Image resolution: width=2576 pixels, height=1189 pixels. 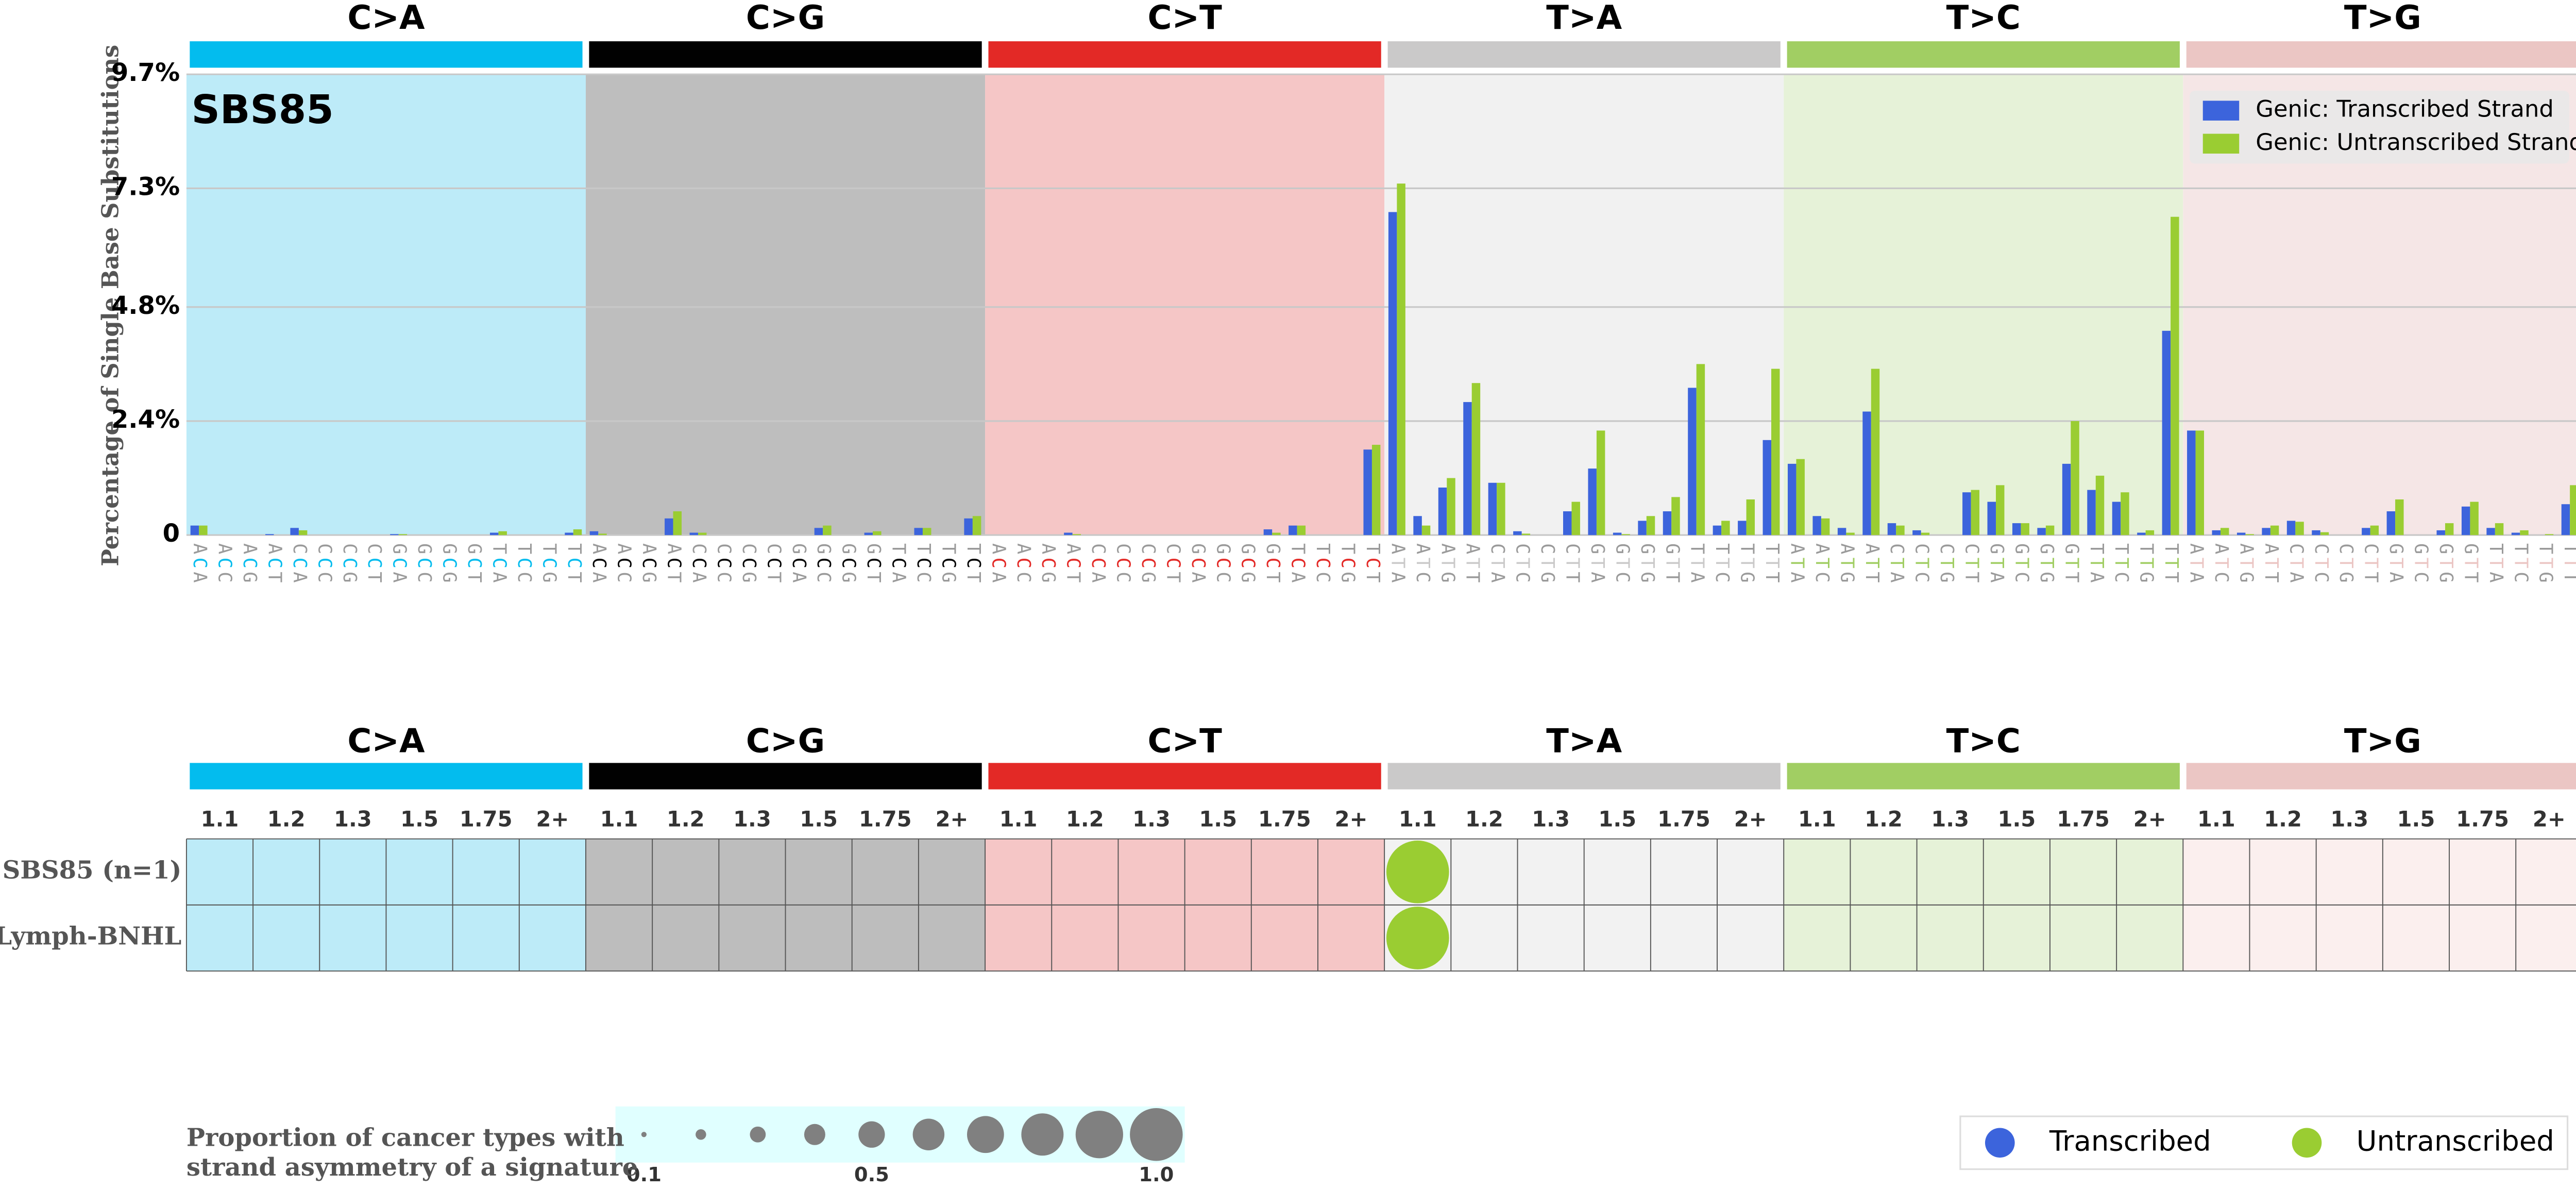 What do you see at coordinates (374, 564) in the screenshot?
I see `x-tick-label: CCT` at bounding box center [374, 564].